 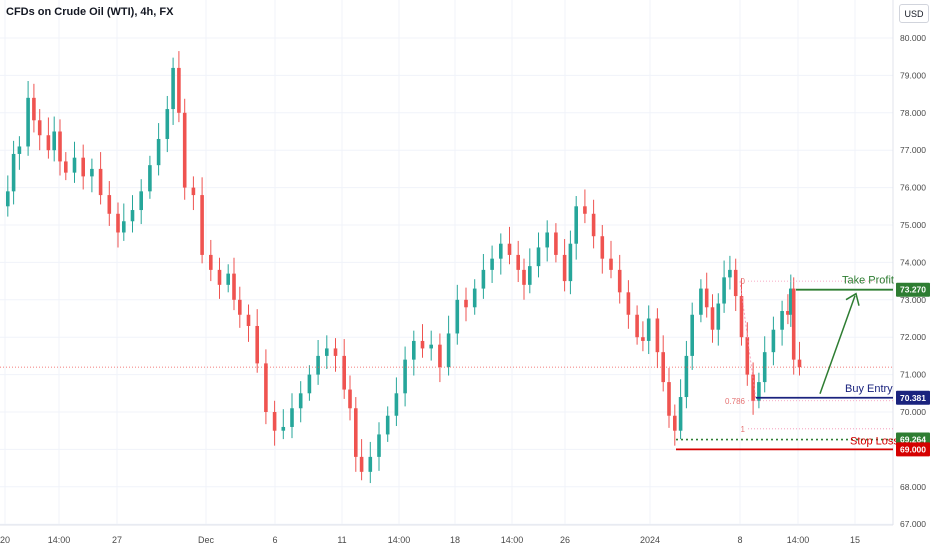 I want to click on y-tick-label: 70.000, so click(x=913, y=412).